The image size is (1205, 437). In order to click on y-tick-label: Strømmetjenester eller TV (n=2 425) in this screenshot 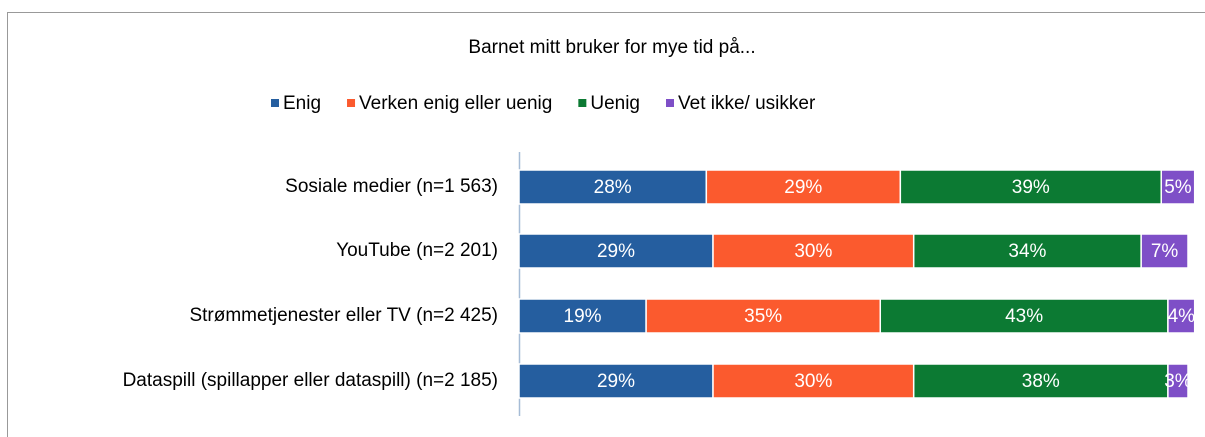, I will do `click(343, 315)`.